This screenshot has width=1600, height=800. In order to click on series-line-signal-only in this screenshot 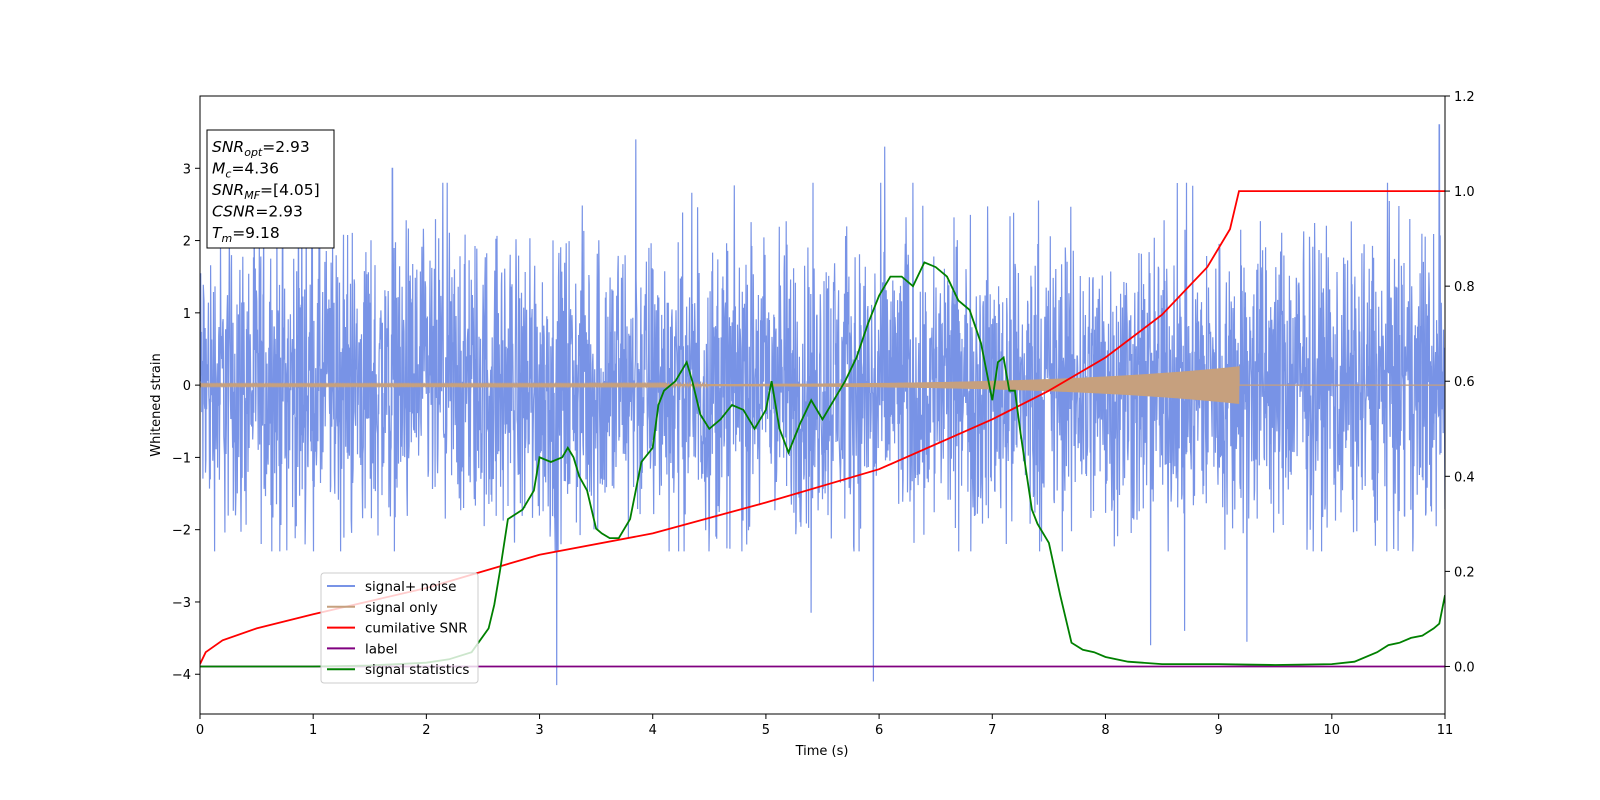, I will do `click(822, 385)`.